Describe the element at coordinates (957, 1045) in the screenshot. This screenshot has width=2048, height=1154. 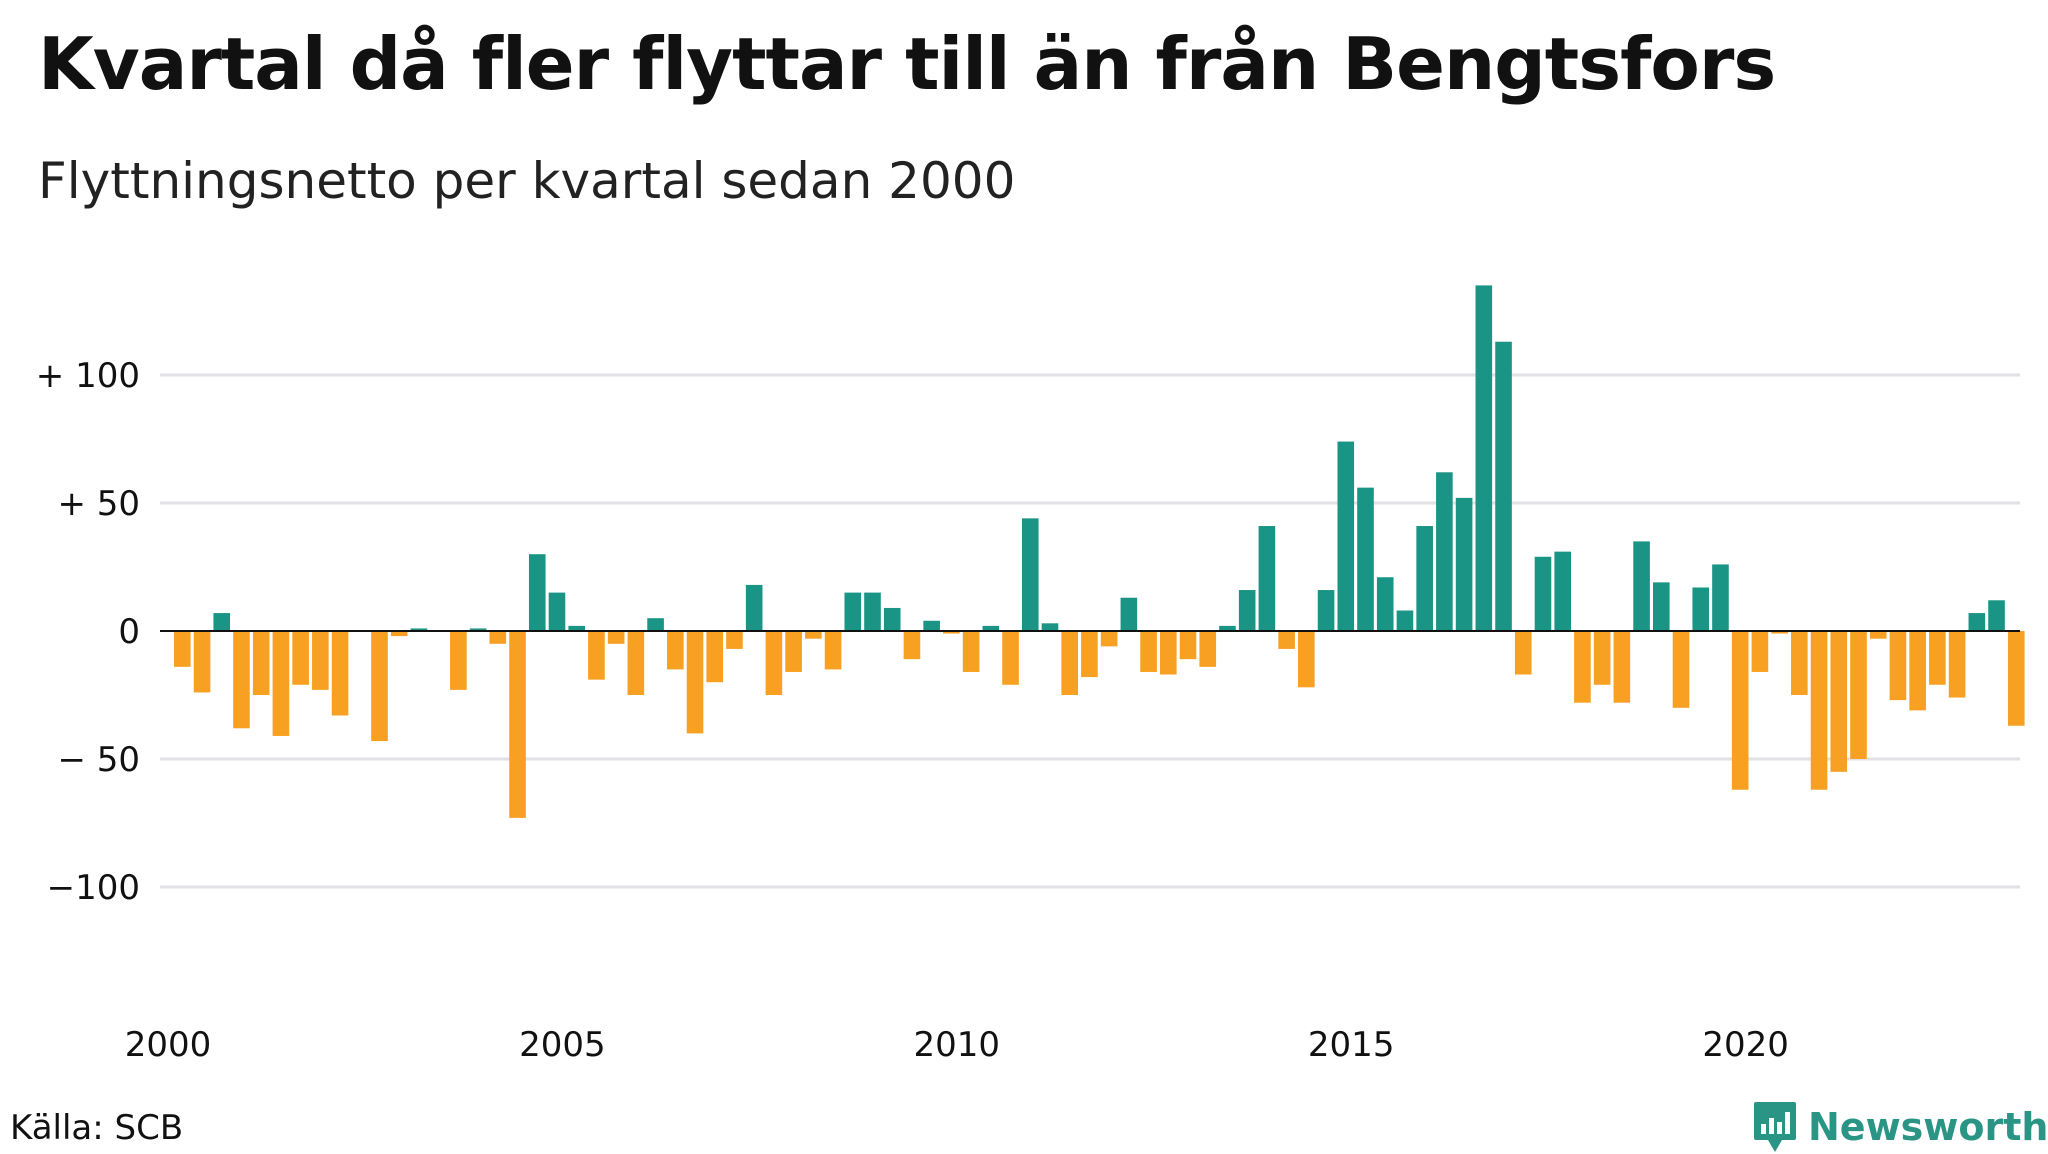
I see `x-axis-ticks: 2000 2005 2010 2015 2020` at that location.